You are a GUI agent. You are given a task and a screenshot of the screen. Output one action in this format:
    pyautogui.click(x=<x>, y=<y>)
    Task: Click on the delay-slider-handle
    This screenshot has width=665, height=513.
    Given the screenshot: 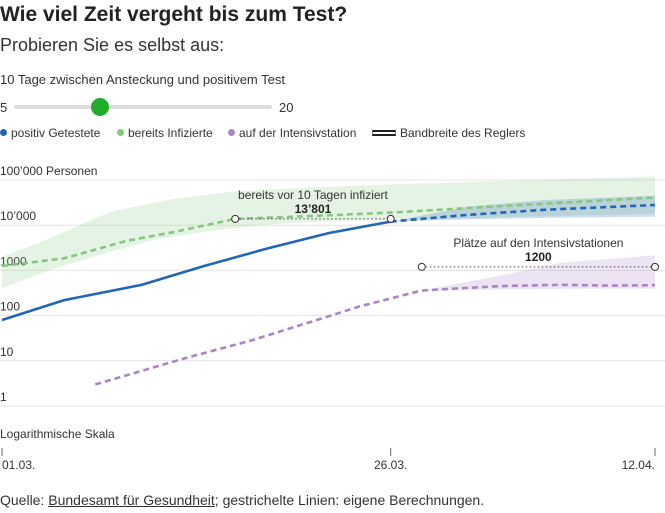 What is the action you would take?
    pyautogui.click(x=100, y=107)
    